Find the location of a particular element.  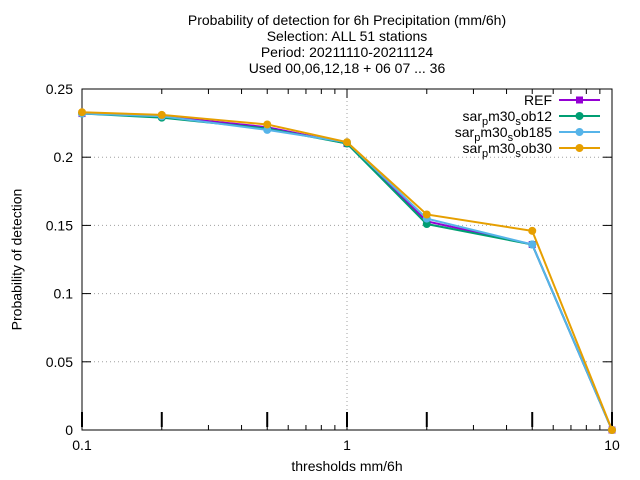

legend-label: sarpm30sob185 is located at coordinates (503, 134).